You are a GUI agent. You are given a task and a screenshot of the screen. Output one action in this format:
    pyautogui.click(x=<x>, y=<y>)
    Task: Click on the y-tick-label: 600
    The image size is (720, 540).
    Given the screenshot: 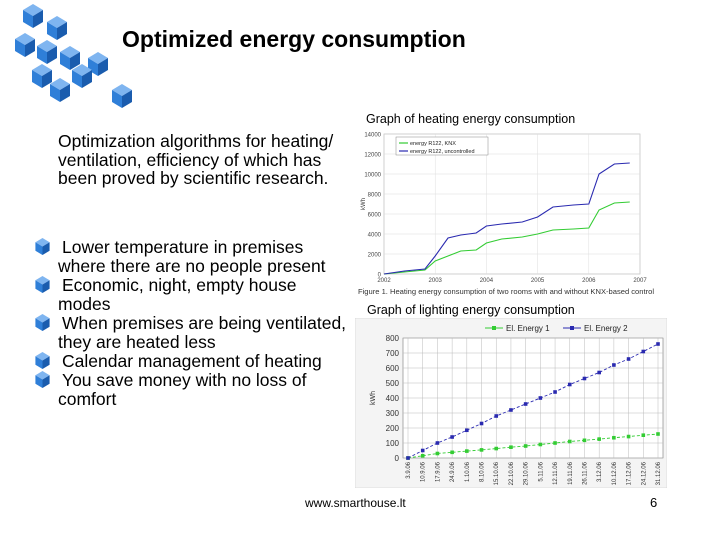 What is the action you would take?
    pyautogui.click(x=393, y=368)
    